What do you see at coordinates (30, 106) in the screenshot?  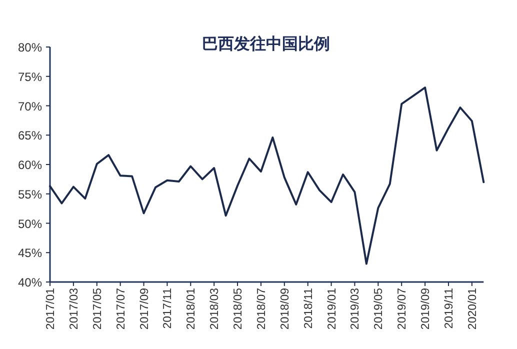 I see `y-tick-label: 70%` at bounding box center [30, 106].